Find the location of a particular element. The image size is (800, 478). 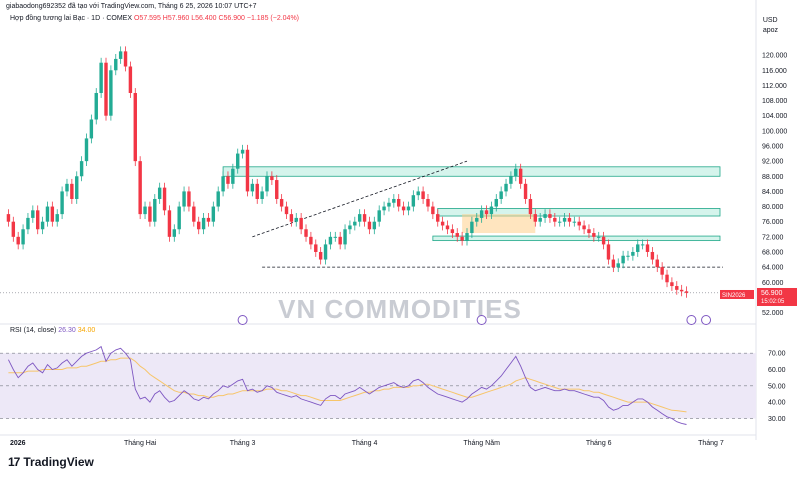

price-tick-label: 80.000 is located at coordinates (773, 207).